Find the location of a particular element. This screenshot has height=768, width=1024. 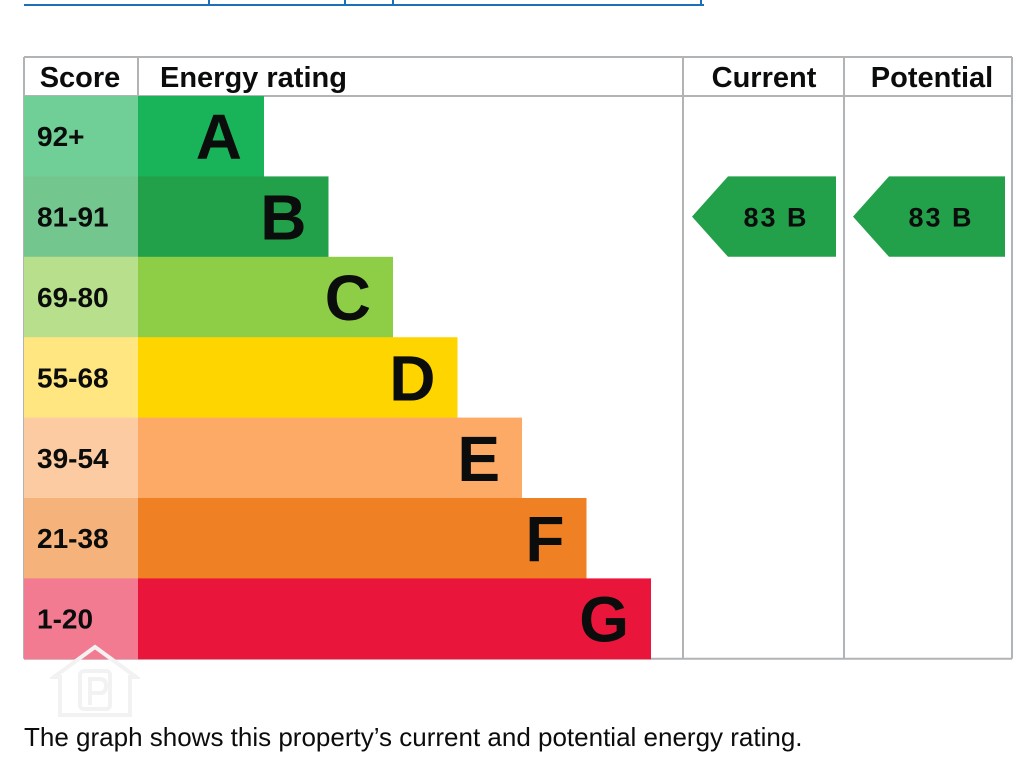

score-cell-e is located at coordinates (81, 458).